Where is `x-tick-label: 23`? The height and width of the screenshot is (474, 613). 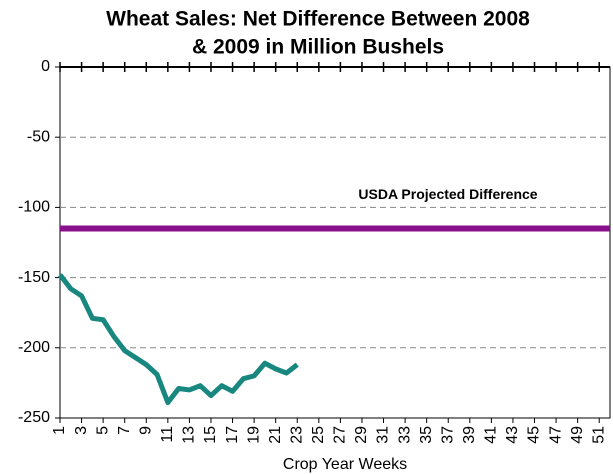
x-tick-label: 23 is located at coordinates (296, 435).